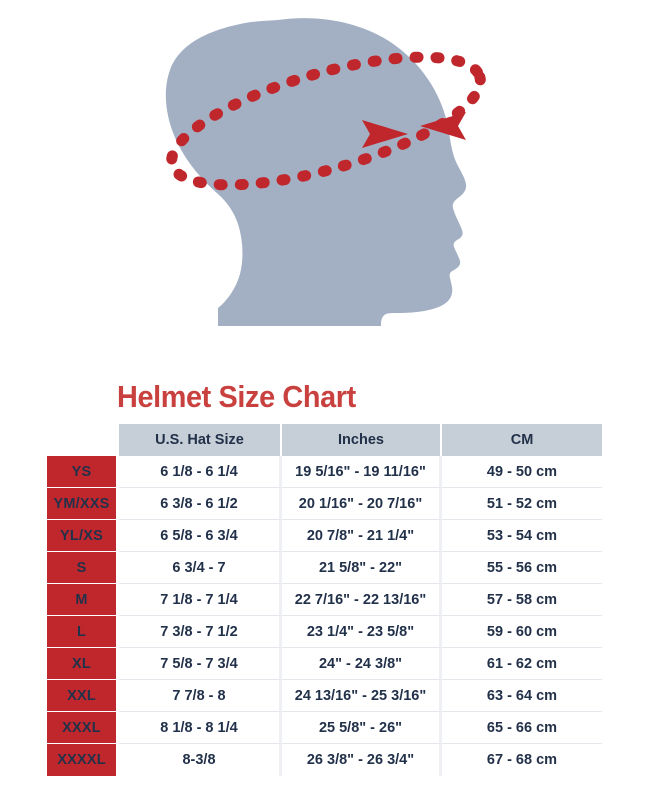  I want to click on row-size-label: XXL, so click(83, 696).